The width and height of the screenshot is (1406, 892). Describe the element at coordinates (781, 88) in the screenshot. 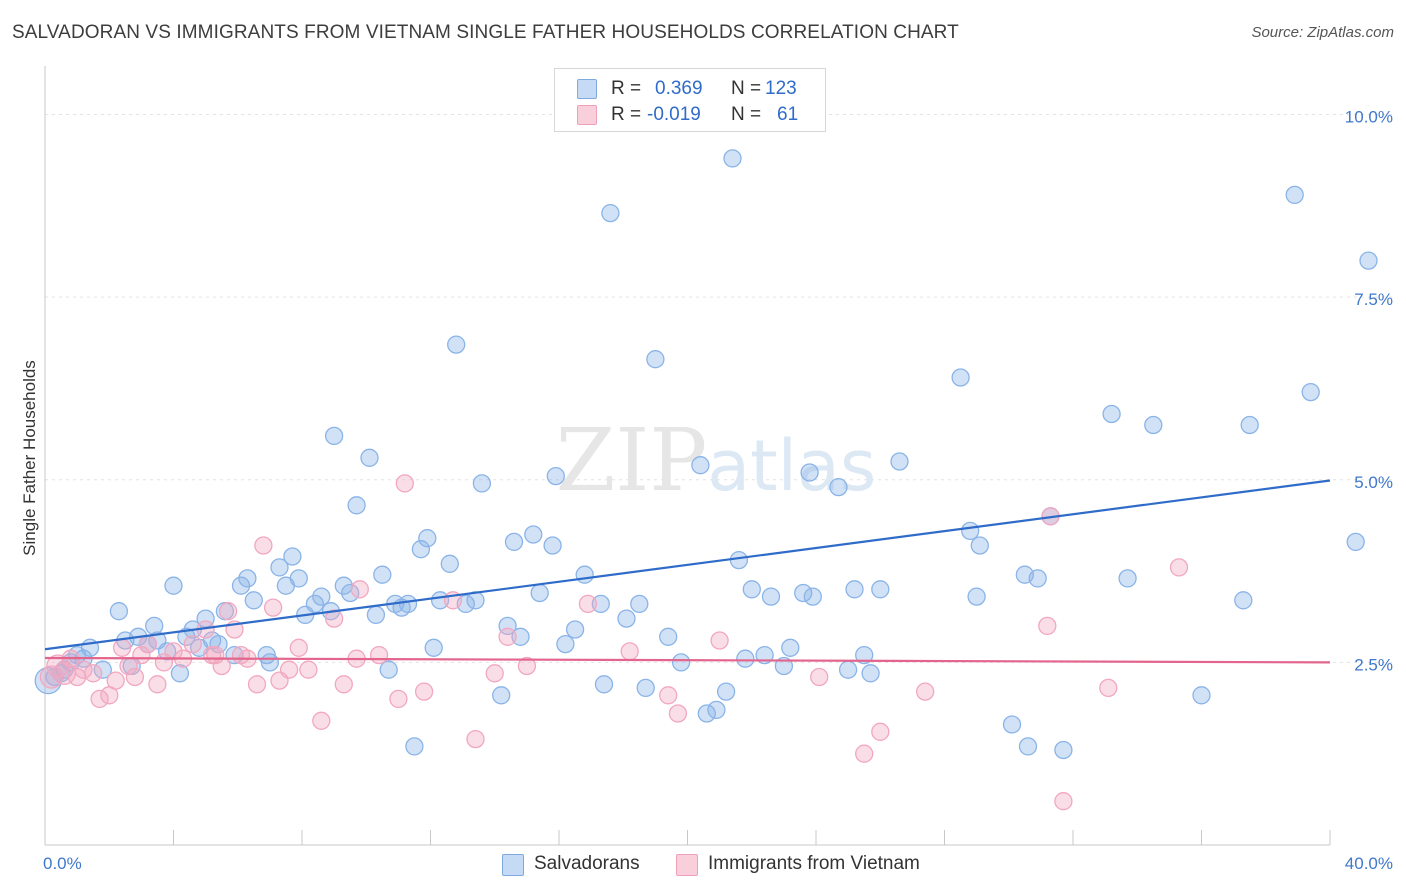

I see `n-value-salvadorans: 123` at that location.